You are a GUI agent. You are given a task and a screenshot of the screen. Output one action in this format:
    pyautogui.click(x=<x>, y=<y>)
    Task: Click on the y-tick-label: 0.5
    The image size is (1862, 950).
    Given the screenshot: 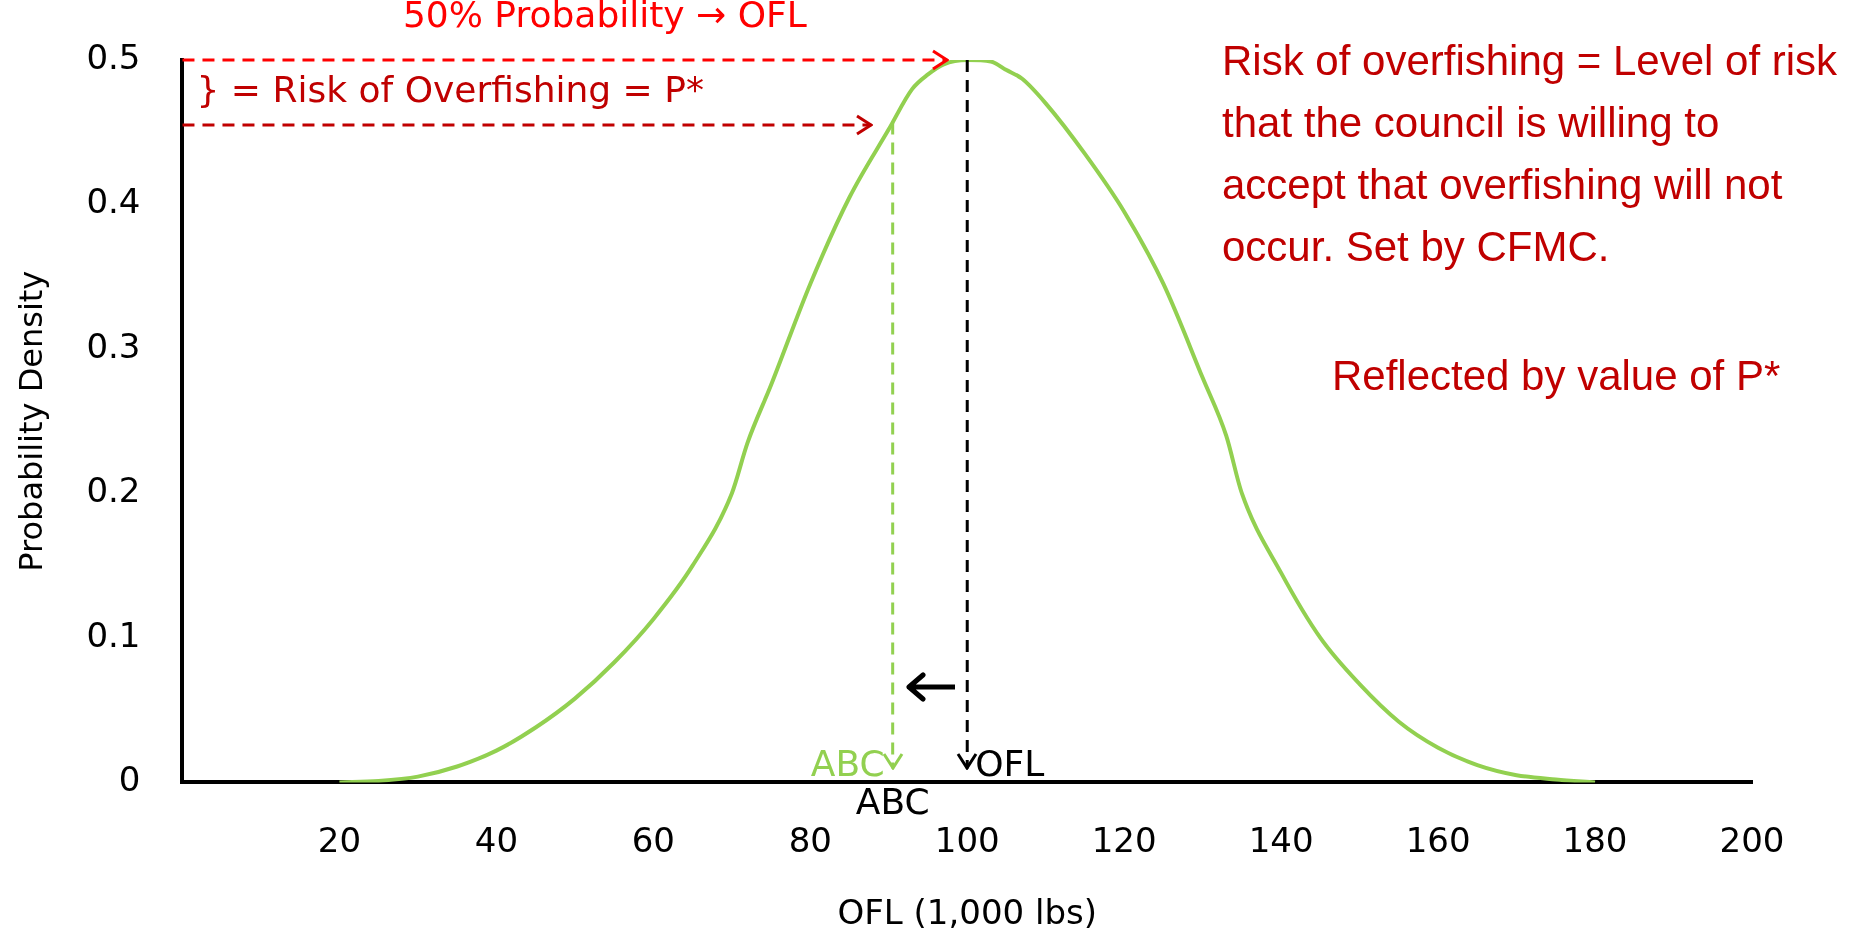 What is the action you would take?
    pyautogui.click(x=113, y=56)
    